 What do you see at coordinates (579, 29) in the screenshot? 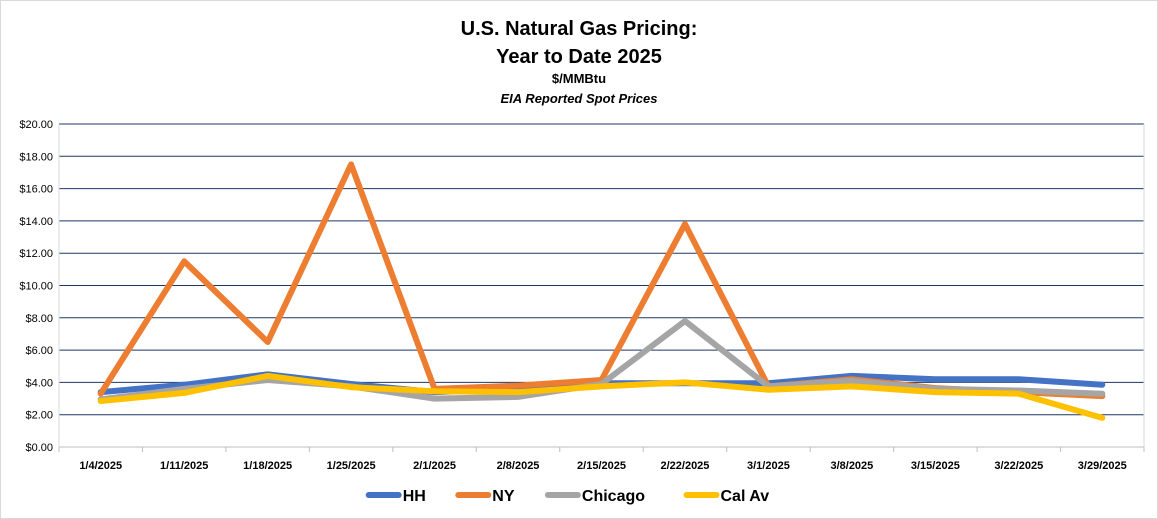
I see `chart-title: U.S. Natural Gas Pricing:` at bounding box center [579, 29].